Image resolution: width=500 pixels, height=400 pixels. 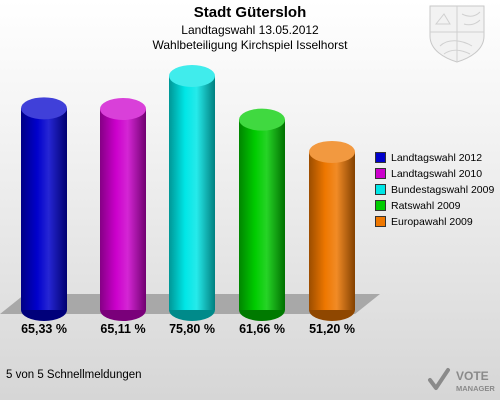 I want to click on value-label-2: 65,11 %, so click(x=122, y=329).